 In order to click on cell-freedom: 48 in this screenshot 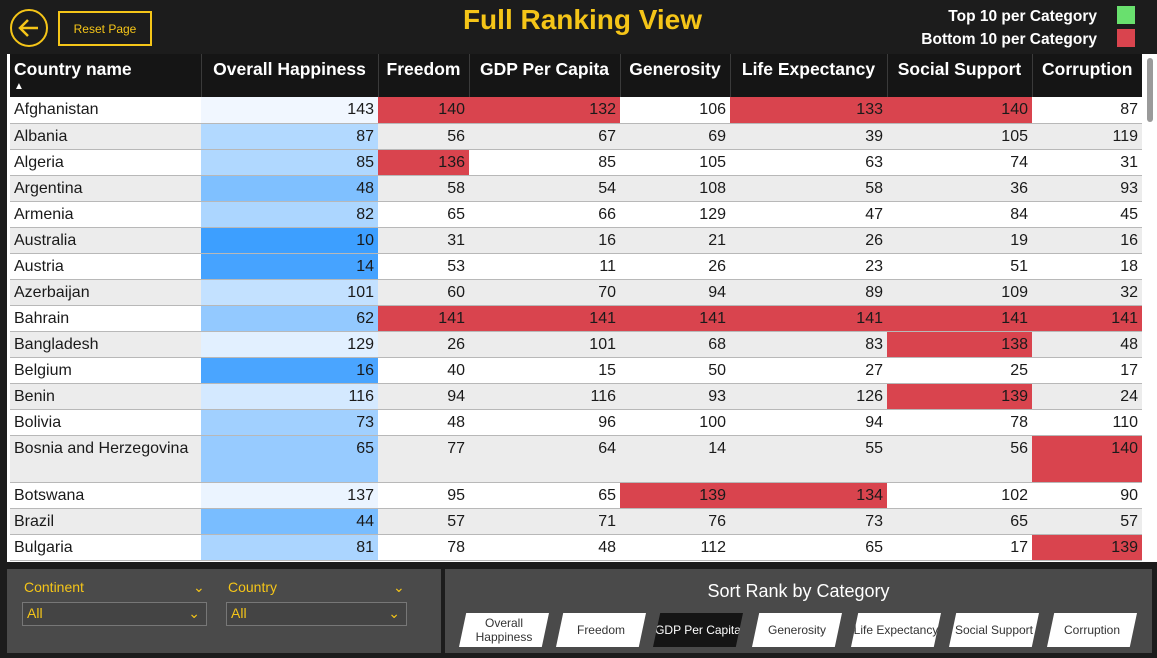, I will do `click(423, 422)`.